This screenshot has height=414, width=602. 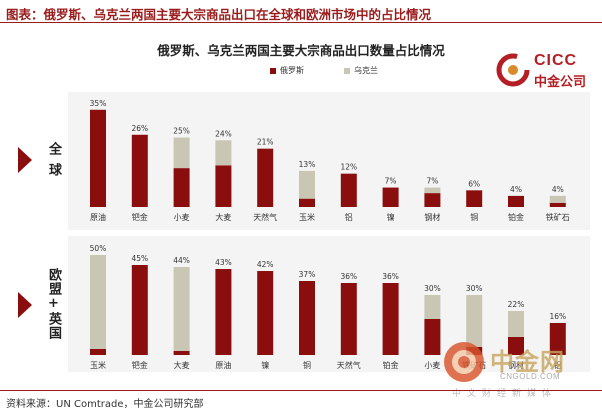 What do you see at coordinates (391, 181) in the screenshot?
I see `data-label-global-7: 7%` at bounding box center [391, 181].